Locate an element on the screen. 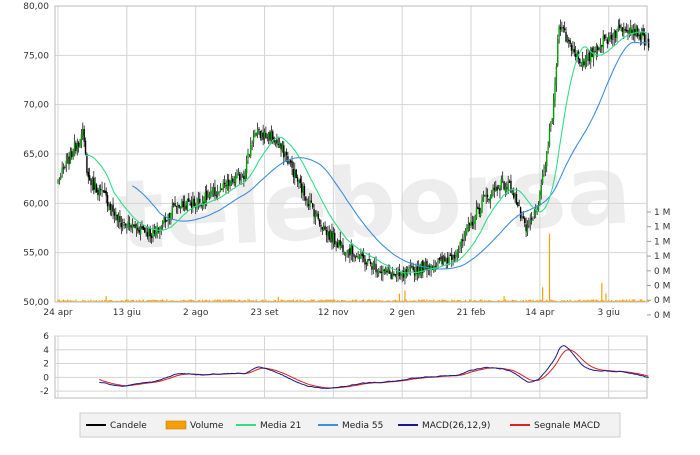 This screenshot has width=700, height=455. x-tick-label: 12 nov is located at coordinates (334, 313).